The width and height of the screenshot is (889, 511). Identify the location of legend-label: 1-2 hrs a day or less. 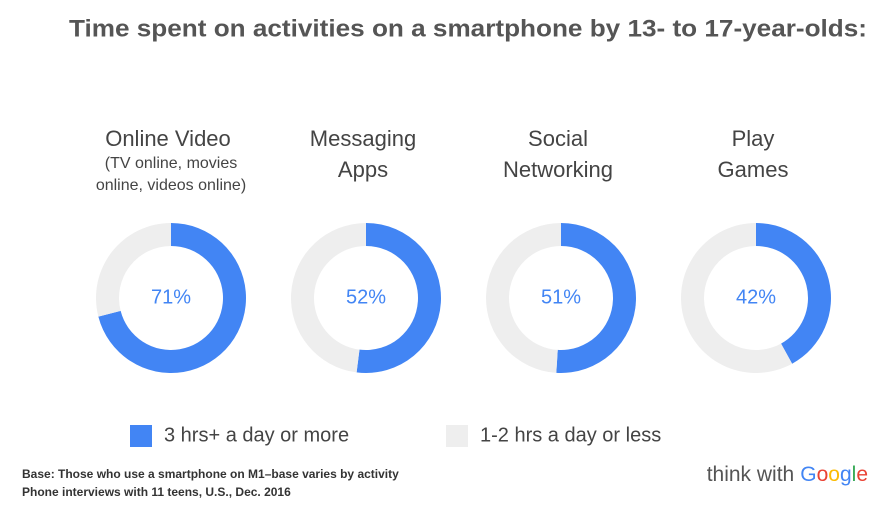
(570, 435).